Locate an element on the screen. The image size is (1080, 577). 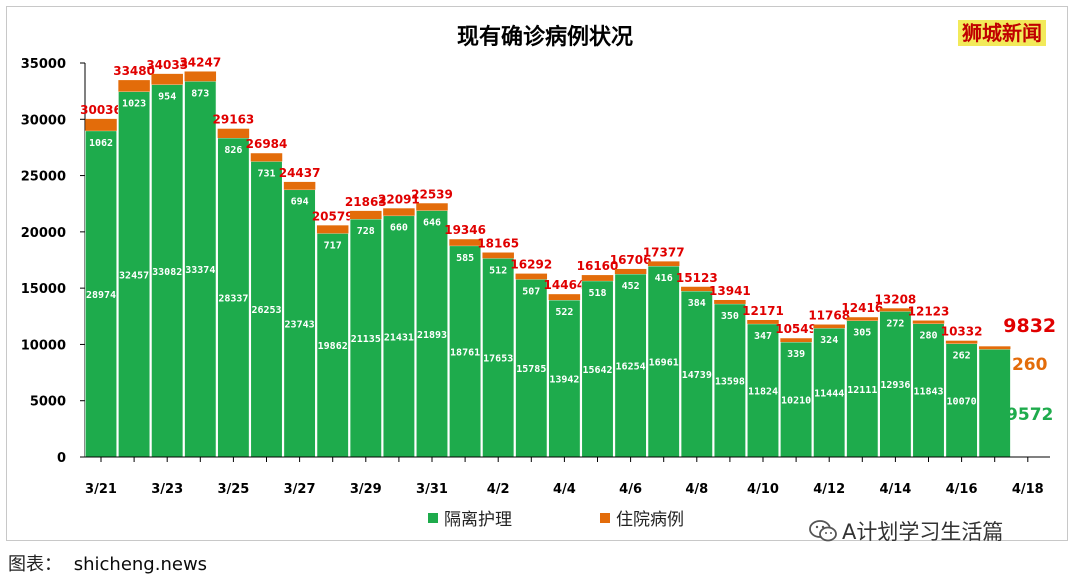
label-isolation: 28974 is located at coordinates (101, 295).